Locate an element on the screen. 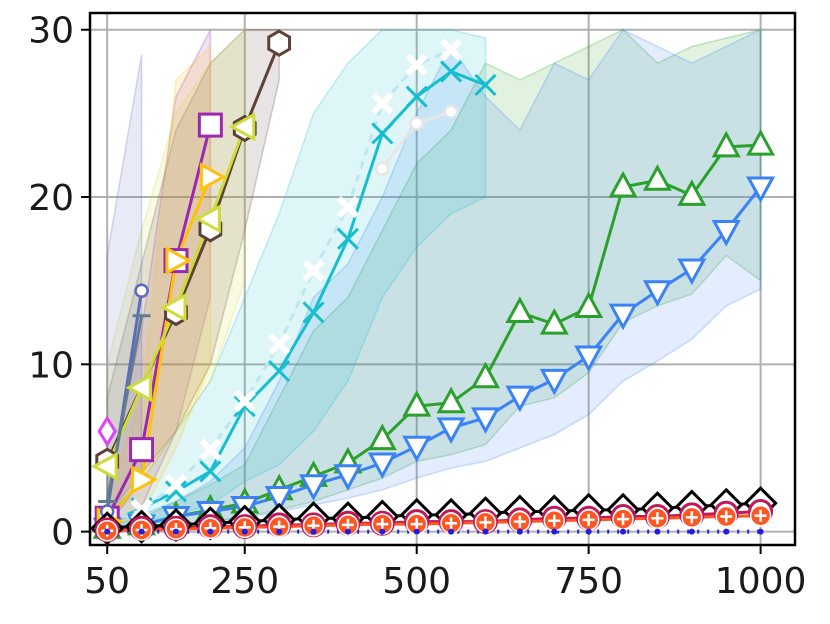 Image resolution: width=830 pixels, height=624 pixels. marker-s6-p1 is located at coordinates (142, 450).